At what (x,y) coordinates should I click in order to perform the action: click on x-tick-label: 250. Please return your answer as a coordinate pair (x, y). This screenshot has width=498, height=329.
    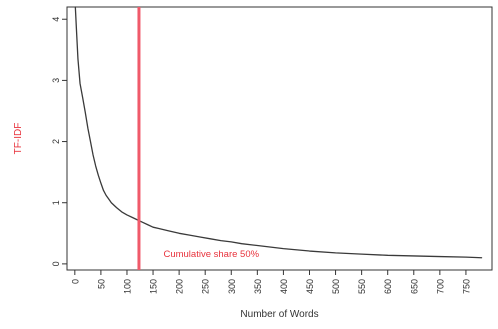
    Looking at the image, I should click on (206, 286).